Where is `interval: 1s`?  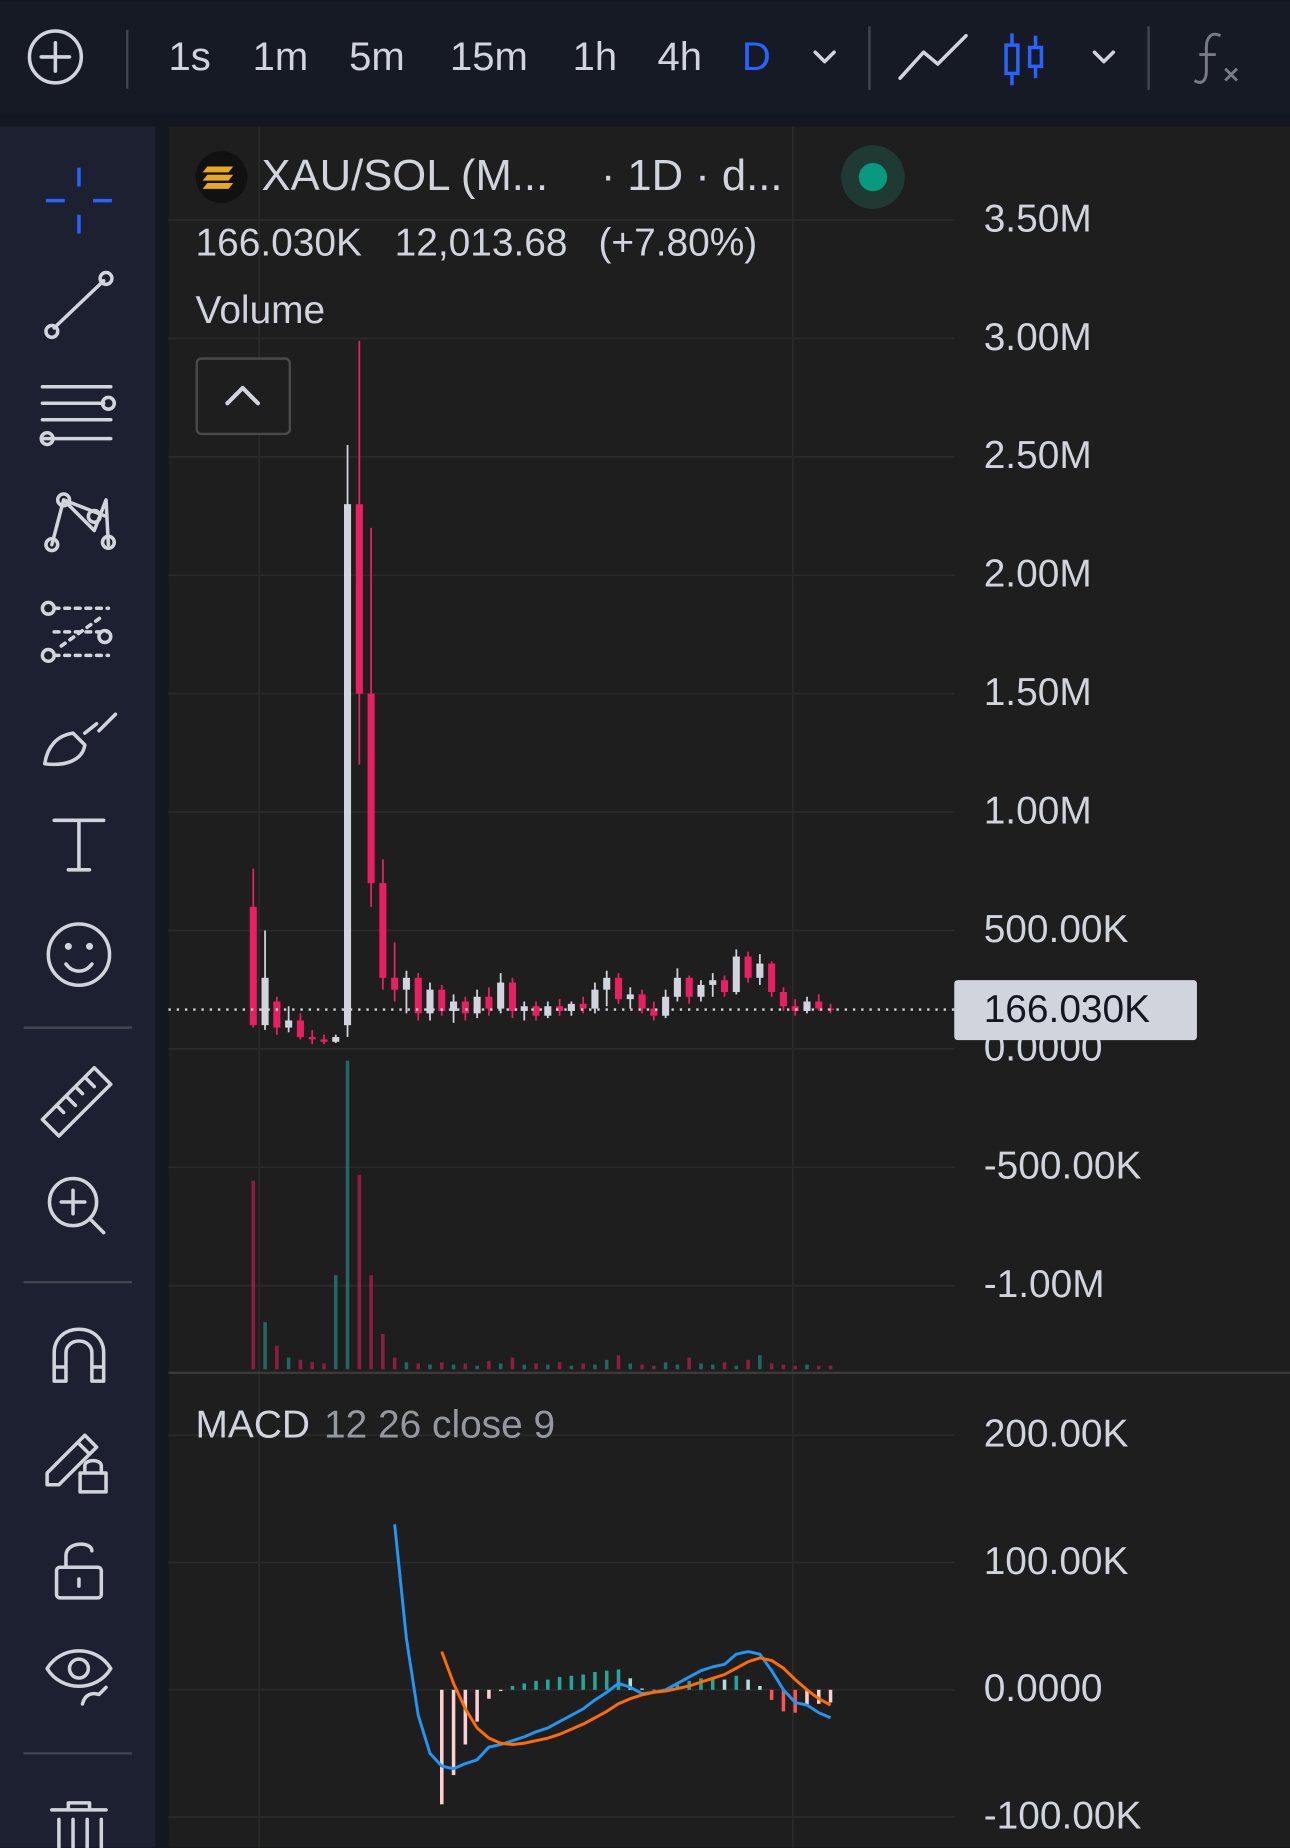
interval: 1s is located at coordinates (190, 57).